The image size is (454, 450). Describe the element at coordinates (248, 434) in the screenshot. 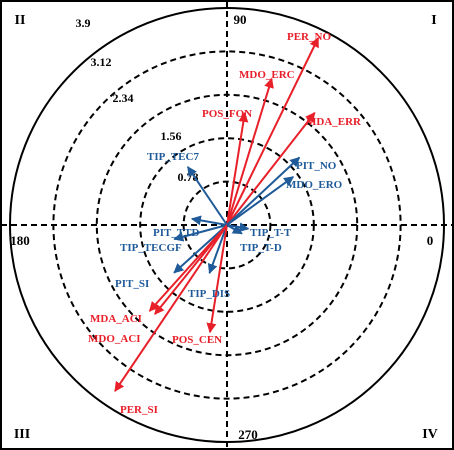

I see `angle-label-270: 270` at that location.